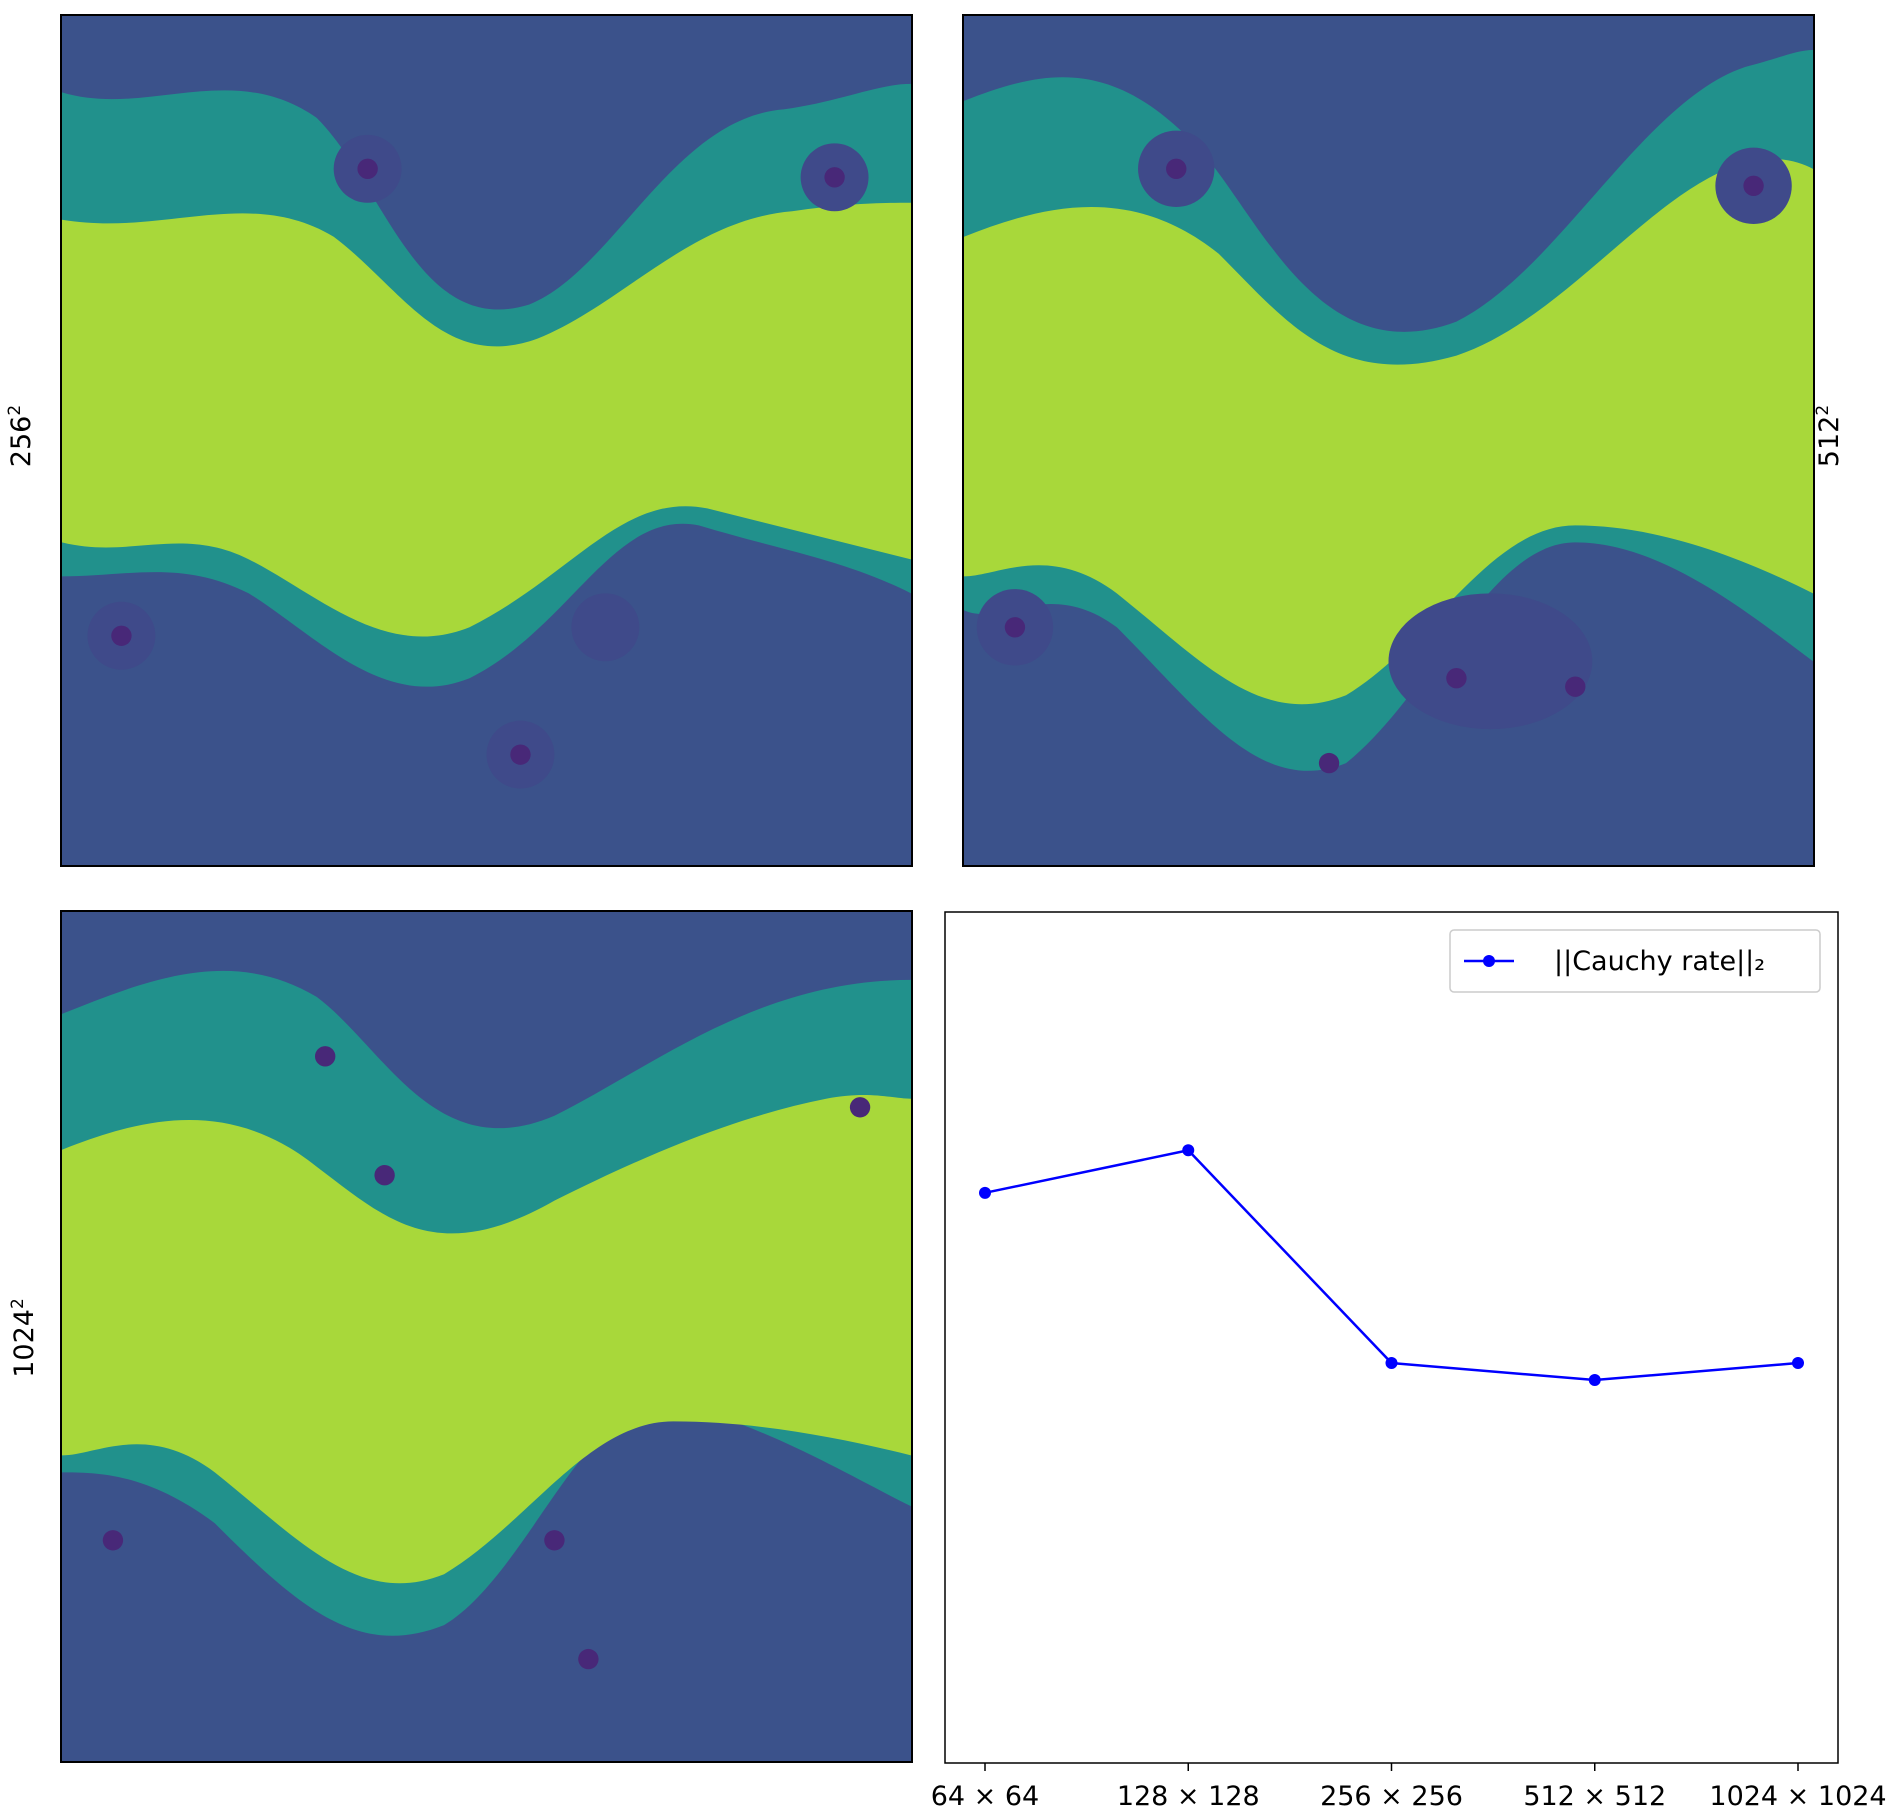 This screenshot has width=1900, height=1814. What do you see at coordinates (1188, 1796) in the screenshot?
I see `x-tick-label: 128 × 128` at bounding box center [1188, 1796].